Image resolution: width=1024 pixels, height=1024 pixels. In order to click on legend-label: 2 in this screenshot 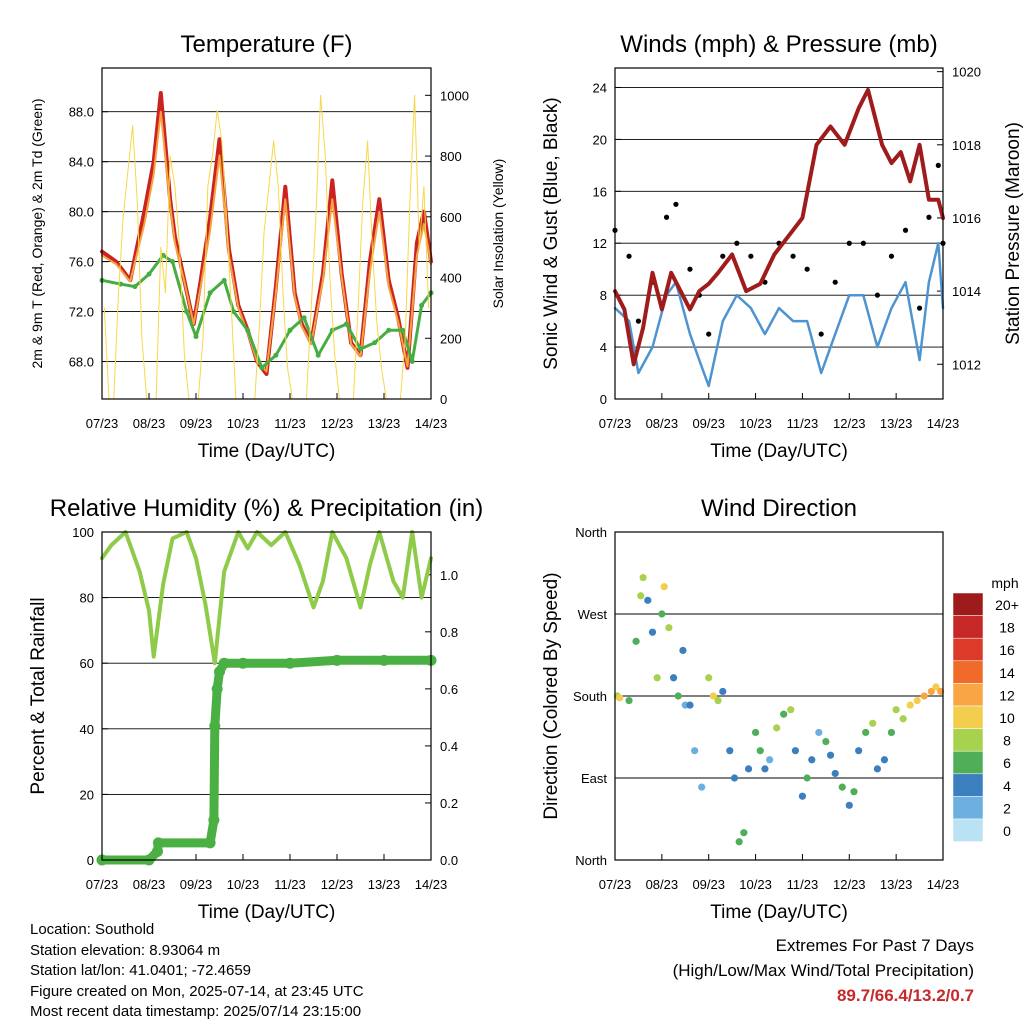, I will do `click(1007, 808)`.